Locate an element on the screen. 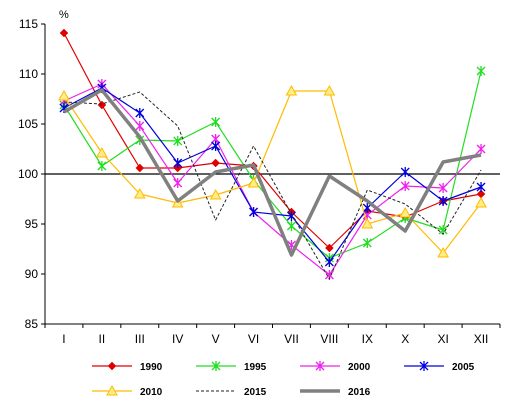 Image resolution: width=516 pixels, height=407 pixels. legend-label-2015: 2015 is located at coordinates (255, 392).